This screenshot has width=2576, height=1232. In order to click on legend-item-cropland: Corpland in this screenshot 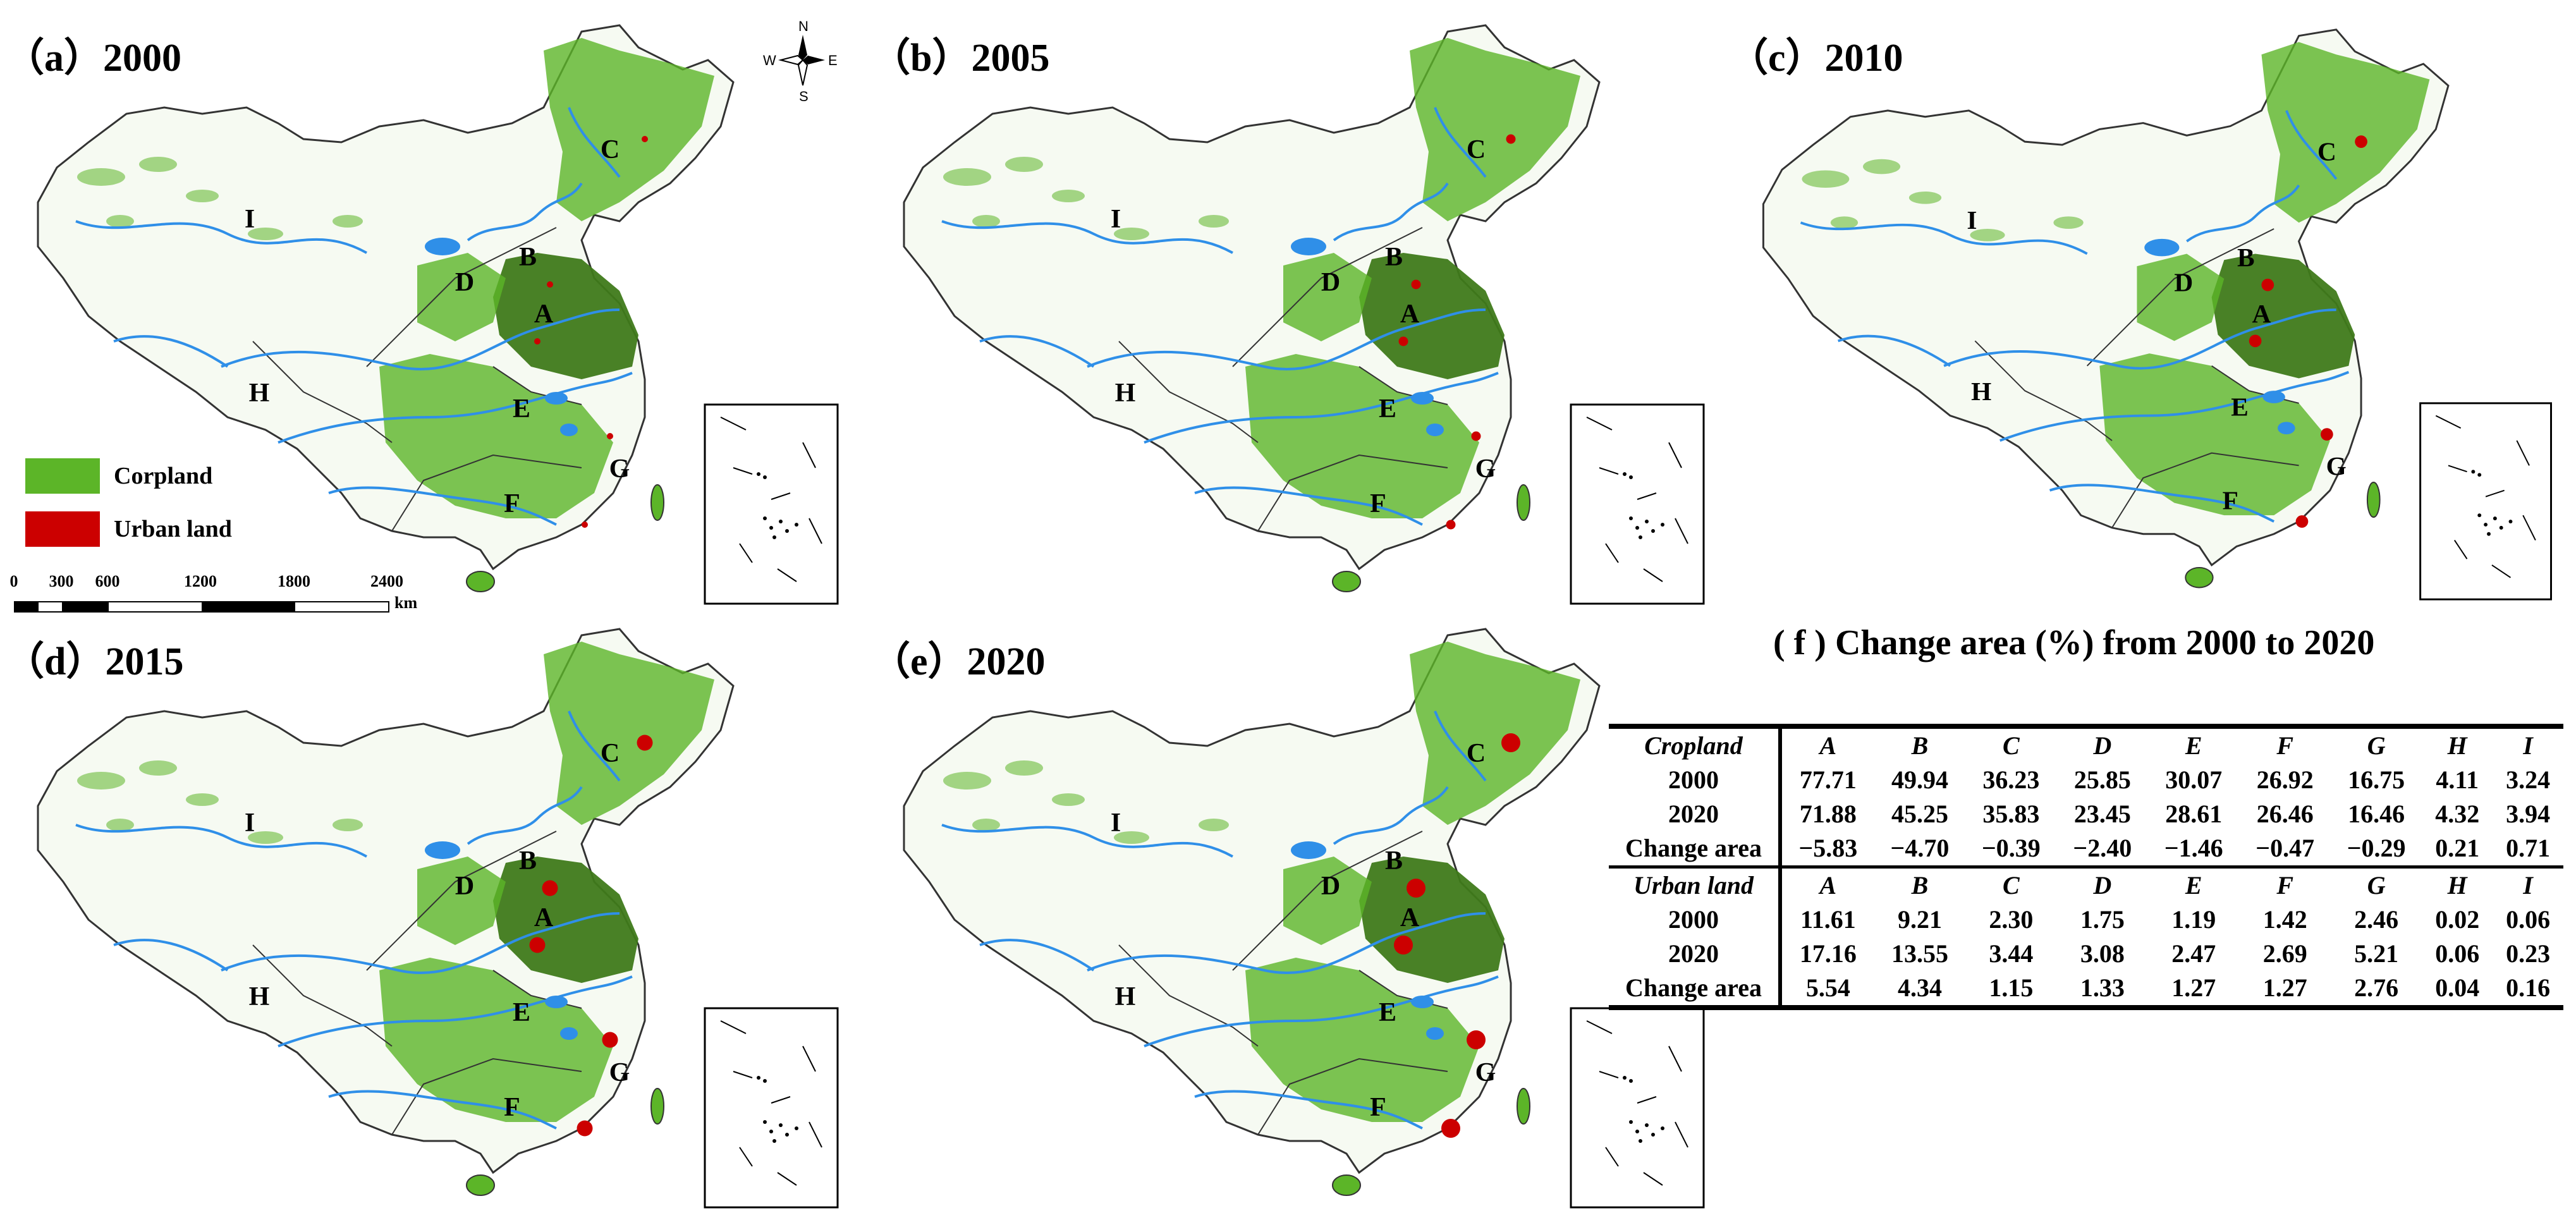, I will do `click(128, 476)`.